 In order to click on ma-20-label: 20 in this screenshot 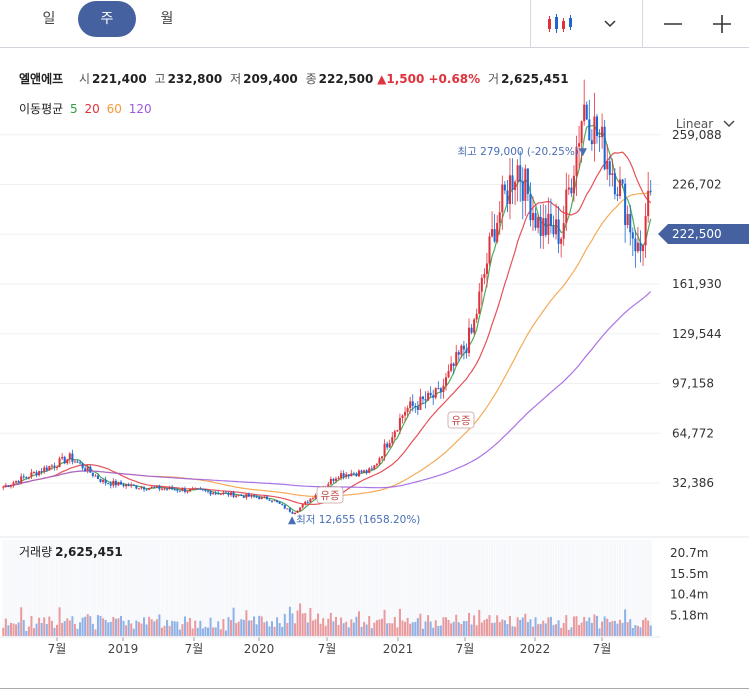, I will do `click(92, 109)`.